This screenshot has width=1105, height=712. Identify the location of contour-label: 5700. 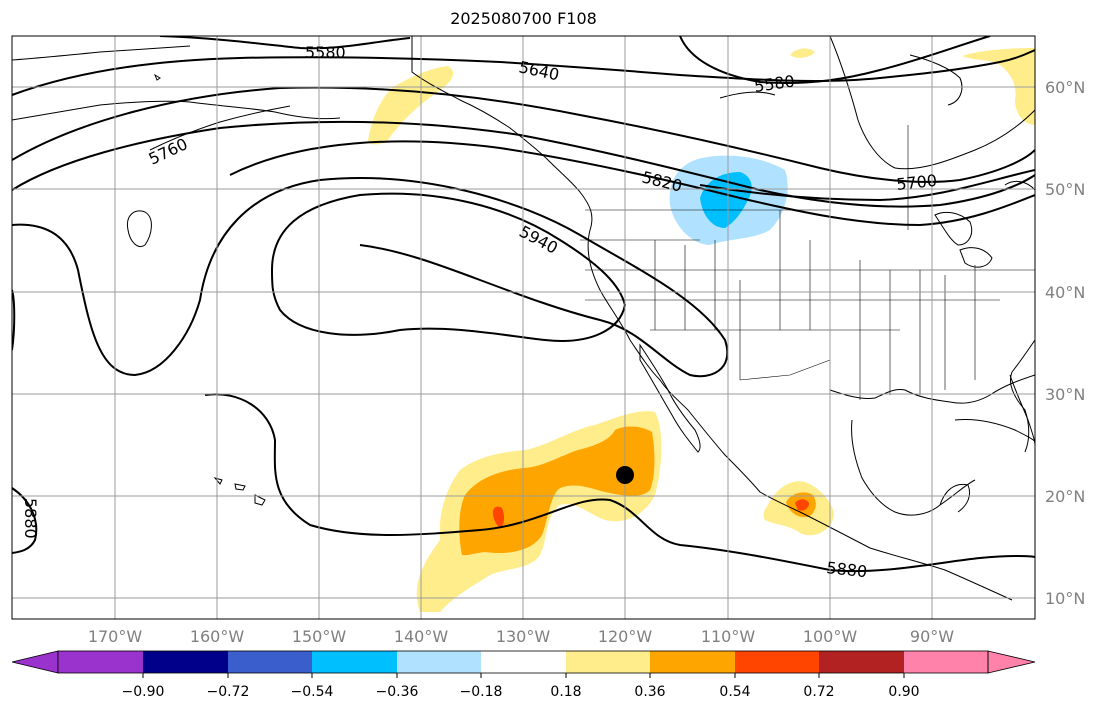
(916, 182).